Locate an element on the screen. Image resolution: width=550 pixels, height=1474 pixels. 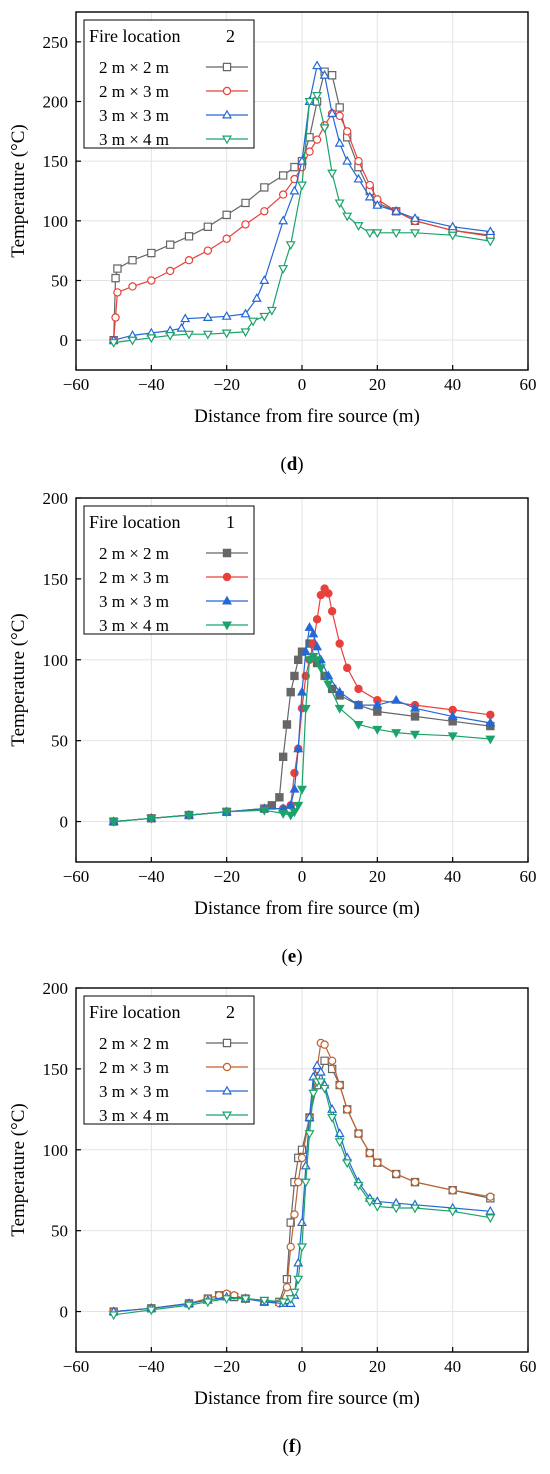
x-axis-label: Distance from fire source (m) is located at coordinates (307, 908).